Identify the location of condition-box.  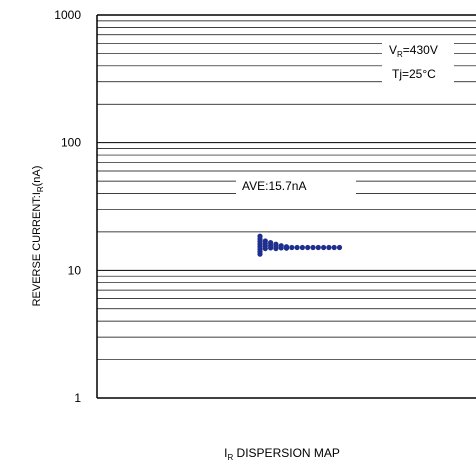
(418, 63).